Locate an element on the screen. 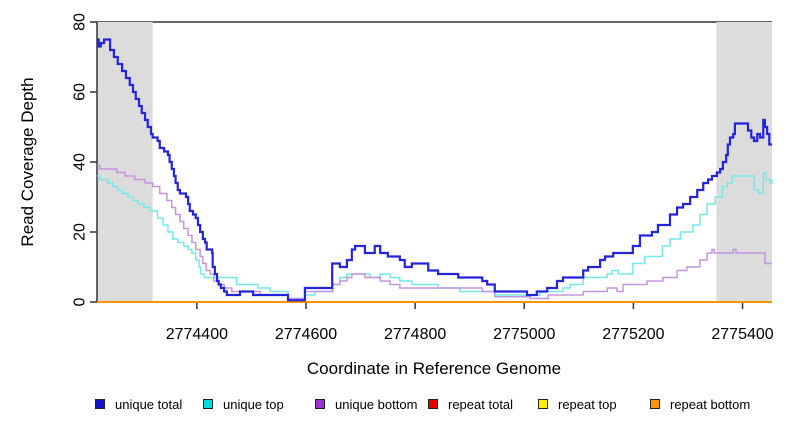  legend-item-repeat-top: repeat top is located at coordinates (577, 404).